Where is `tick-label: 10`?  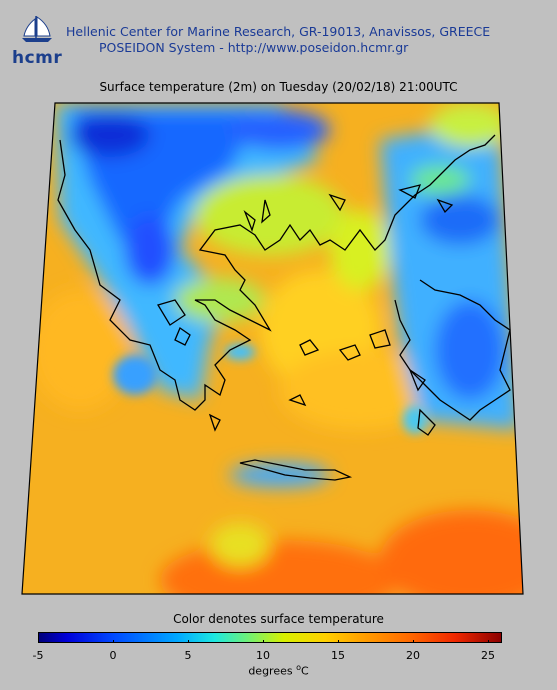 tick-label: 10 is located at coordinates (263, 655).